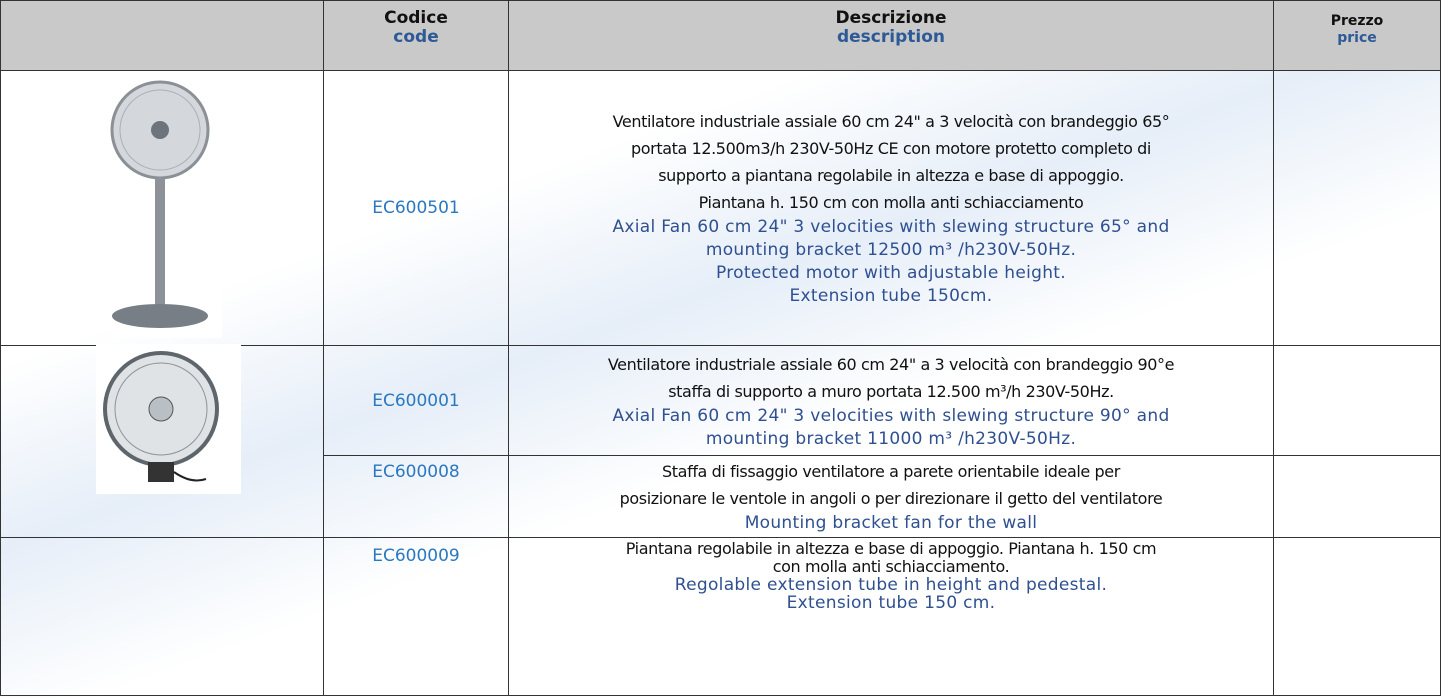 This screenshot has height=698, width=1441. What do you see at coordinates (416, 497) in the screenshot?
I see `code-cell: EC600008` at bounding box center [416, 497].